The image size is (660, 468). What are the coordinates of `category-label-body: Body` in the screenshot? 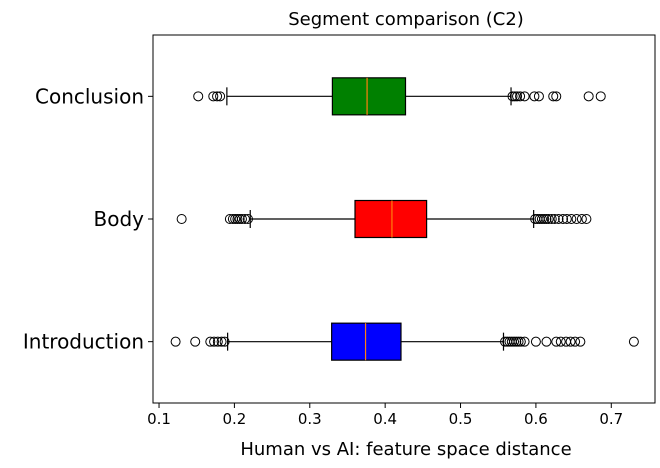 It's located at (119, 219).